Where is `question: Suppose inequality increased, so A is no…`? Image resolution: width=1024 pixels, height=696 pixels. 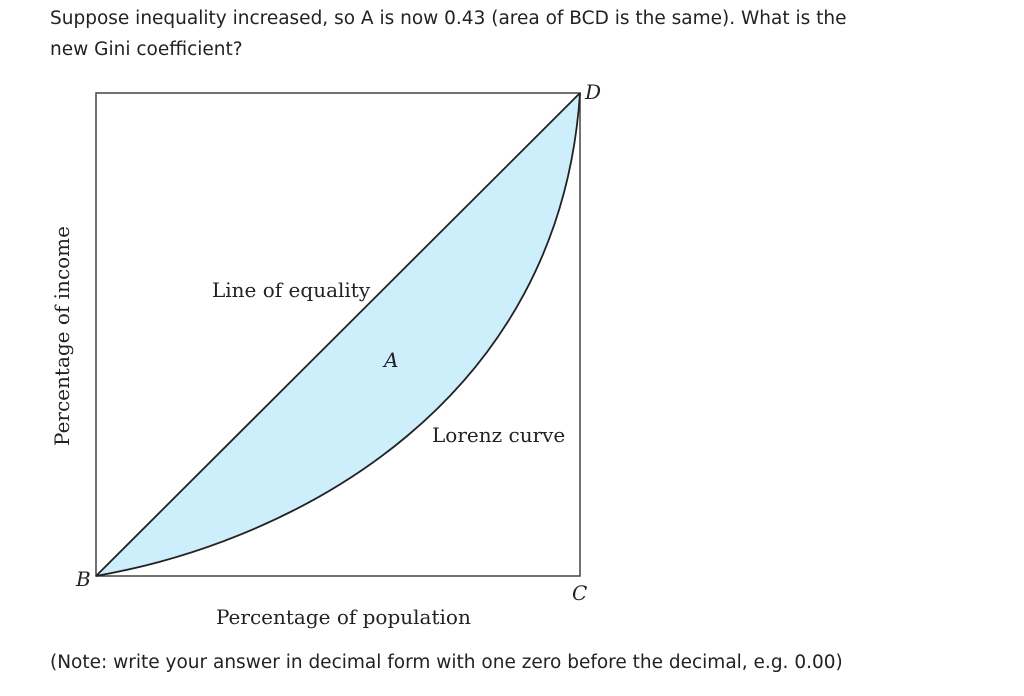
question: Suppose inequality increased, so A is no… is located at coordinates (448, 34).